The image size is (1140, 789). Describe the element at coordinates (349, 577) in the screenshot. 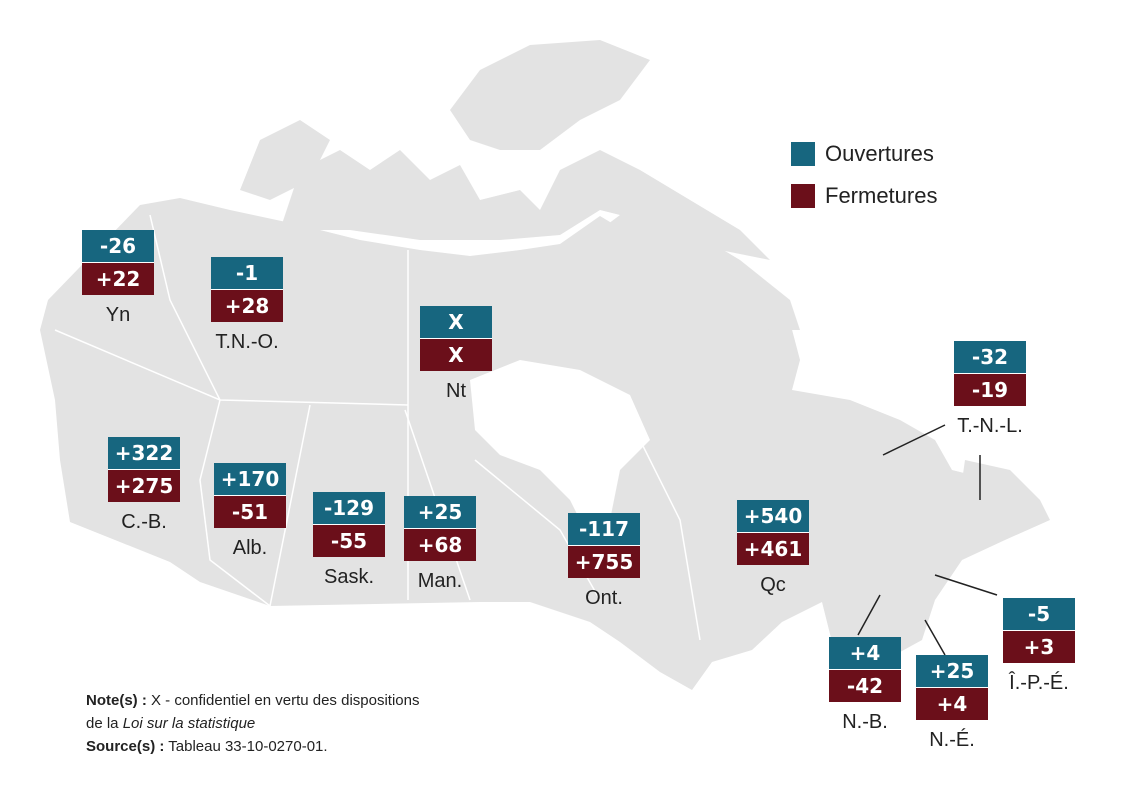

I see `region-label: Sask.` at that location.